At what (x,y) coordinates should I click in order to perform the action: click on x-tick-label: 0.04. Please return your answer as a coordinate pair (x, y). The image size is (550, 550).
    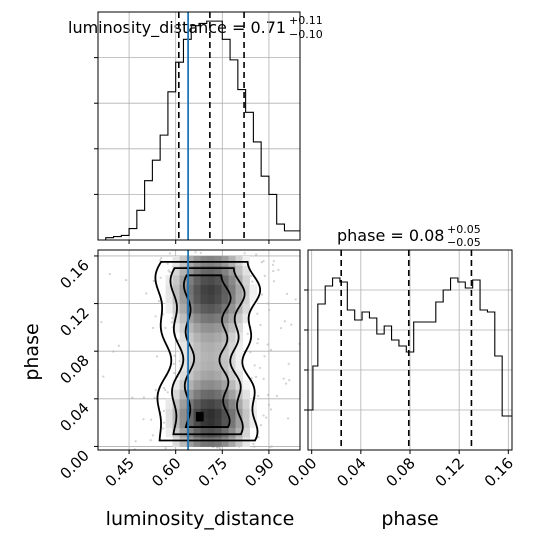
    Looking at the image, I should click on (351, 472).